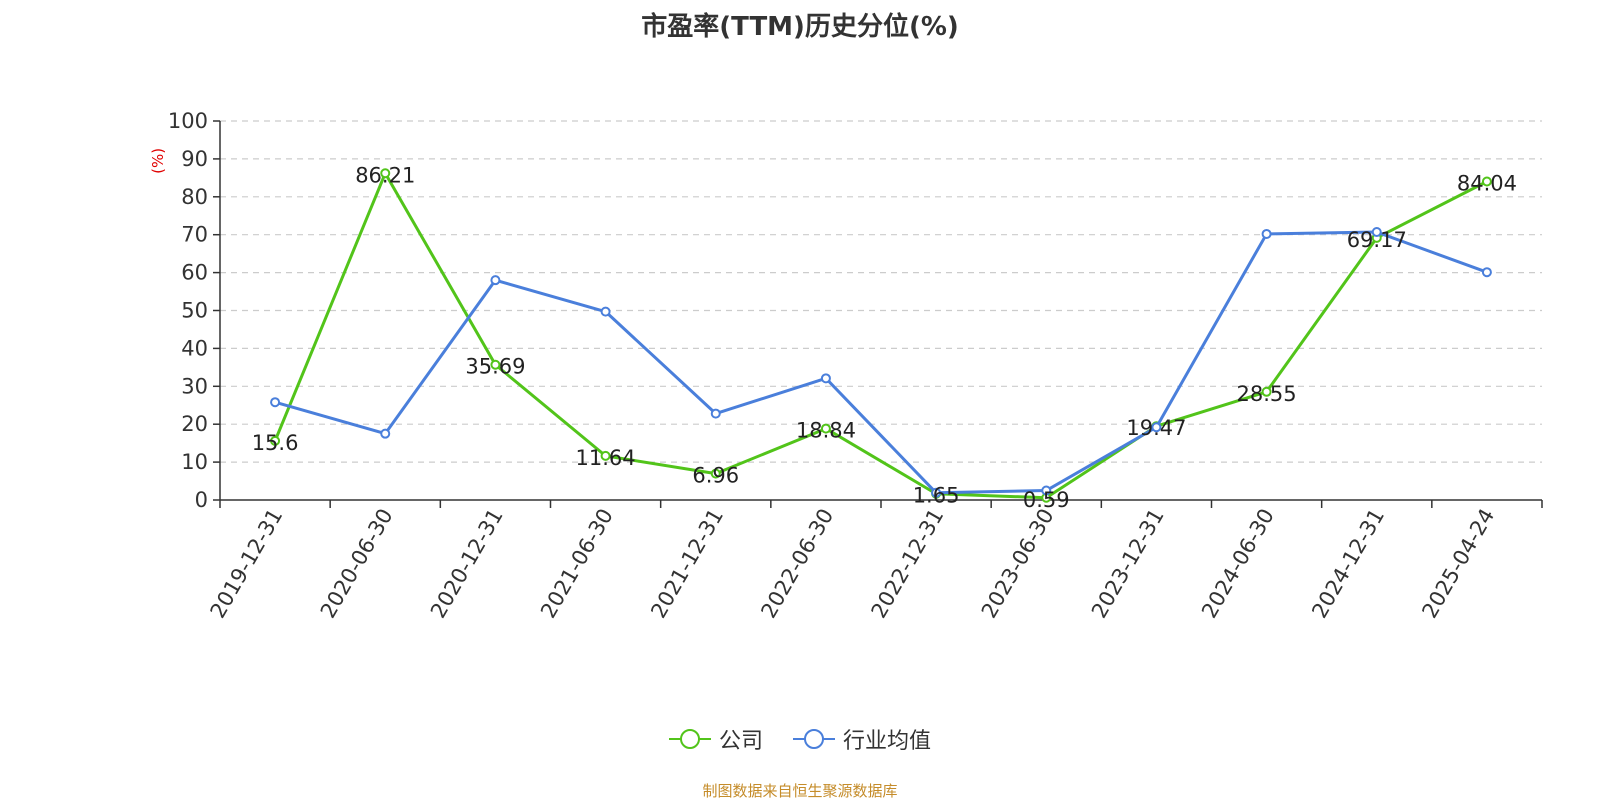 The image size is (1600, 801). I want to click on x-tick-label-2023-06-30: 2023-06-30, so click(1018, 564).